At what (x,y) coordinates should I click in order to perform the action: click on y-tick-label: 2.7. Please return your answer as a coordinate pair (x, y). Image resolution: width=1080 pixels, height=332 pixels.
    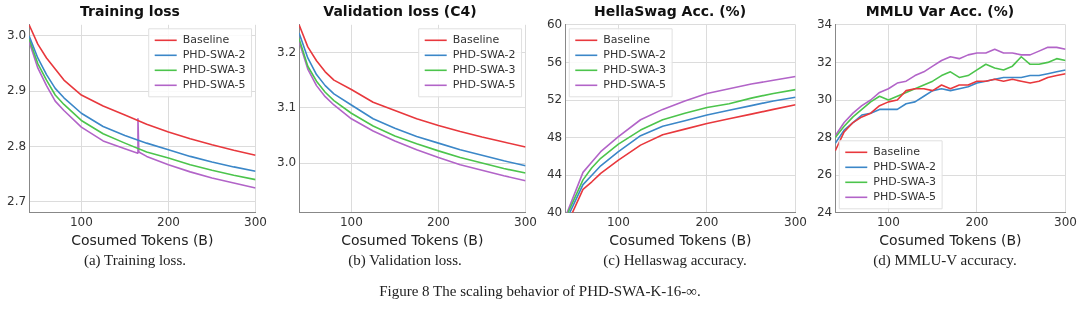
    Looking at the image, I should click on (16, 200).